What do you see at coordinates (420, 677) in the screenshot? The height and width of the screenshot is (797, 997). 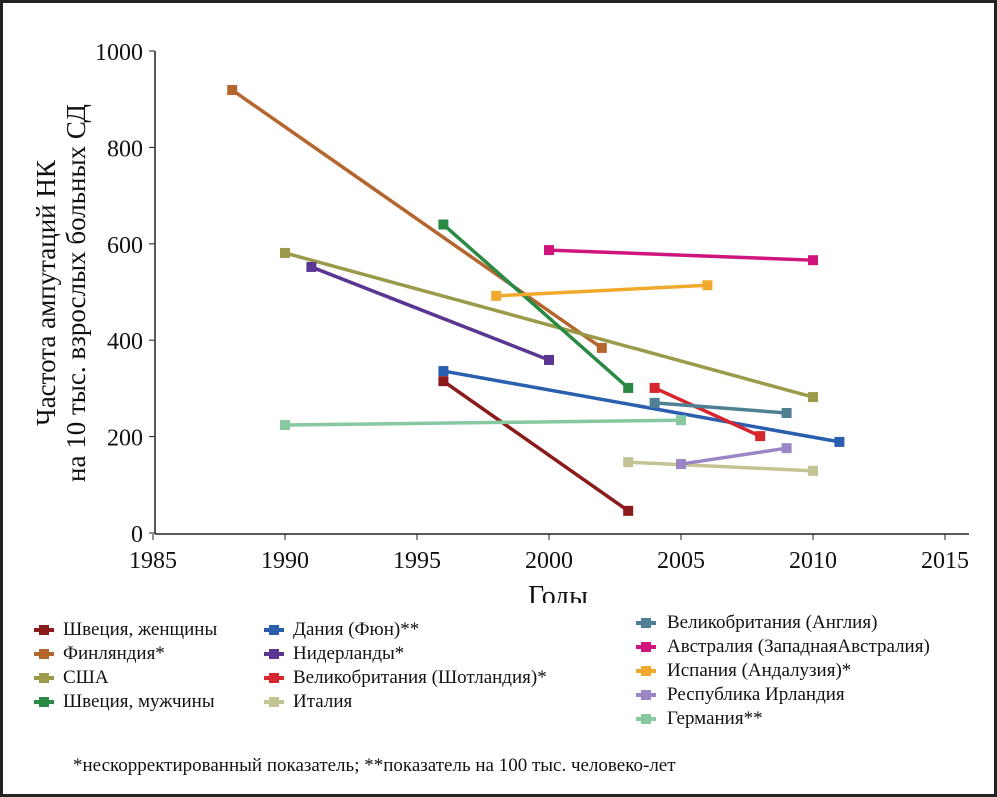 I see `legend-label: Великобритания (Шотландия)*` at bounding box center [420, 677].